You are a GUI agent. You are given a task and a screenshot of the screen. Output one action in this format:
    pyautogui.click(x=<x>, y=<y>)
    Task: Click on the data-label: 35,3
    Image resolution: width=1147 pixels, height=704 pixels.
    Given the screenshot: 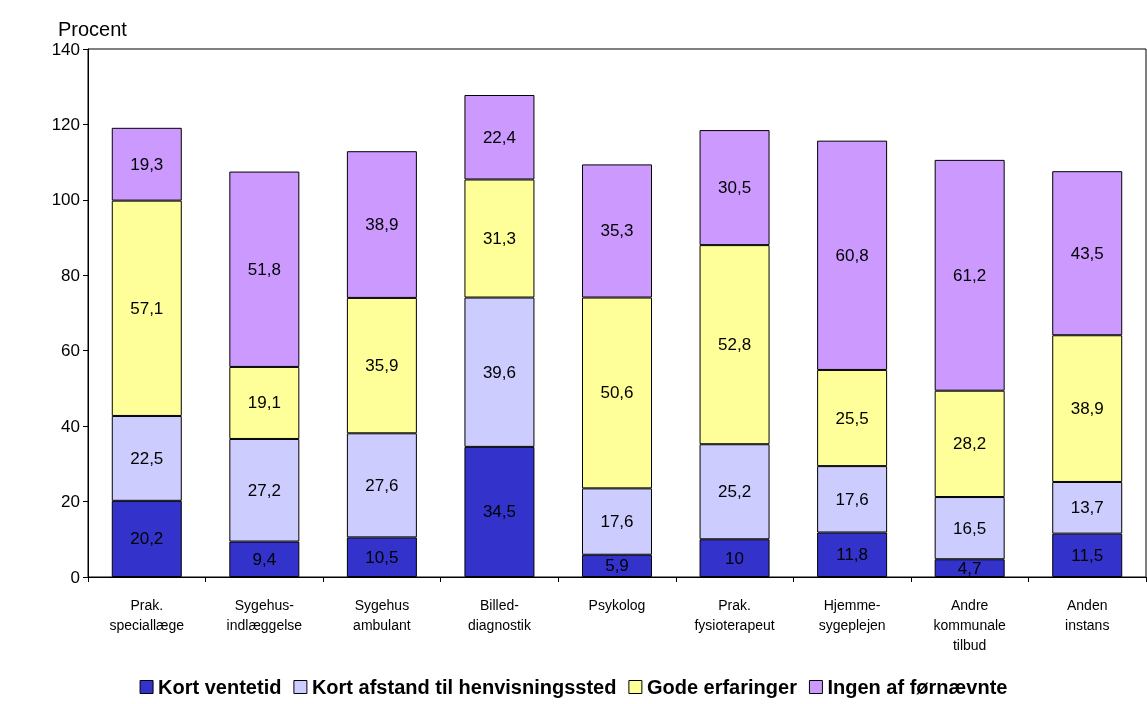 What is the action you would take?
    pyautogui.click(x=617, y=231)
    